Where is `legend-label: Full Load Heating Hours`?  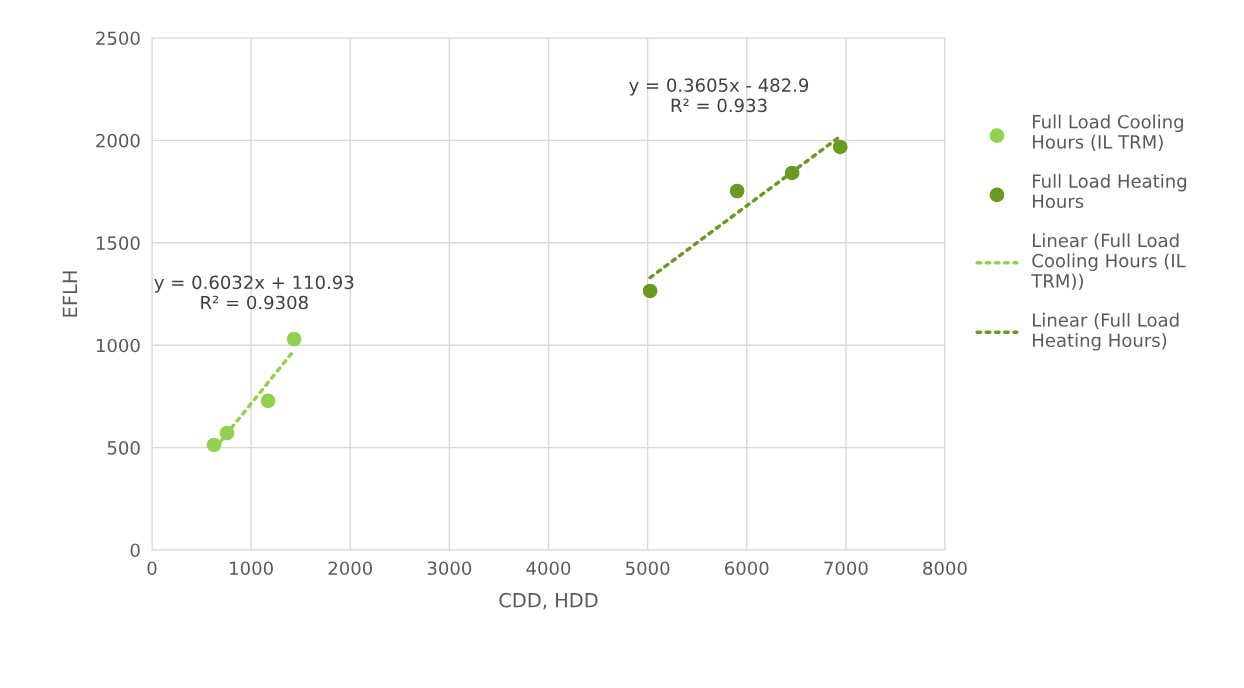 legend-label: Full Load Heating Hours is located at coordinates (1110, 191).